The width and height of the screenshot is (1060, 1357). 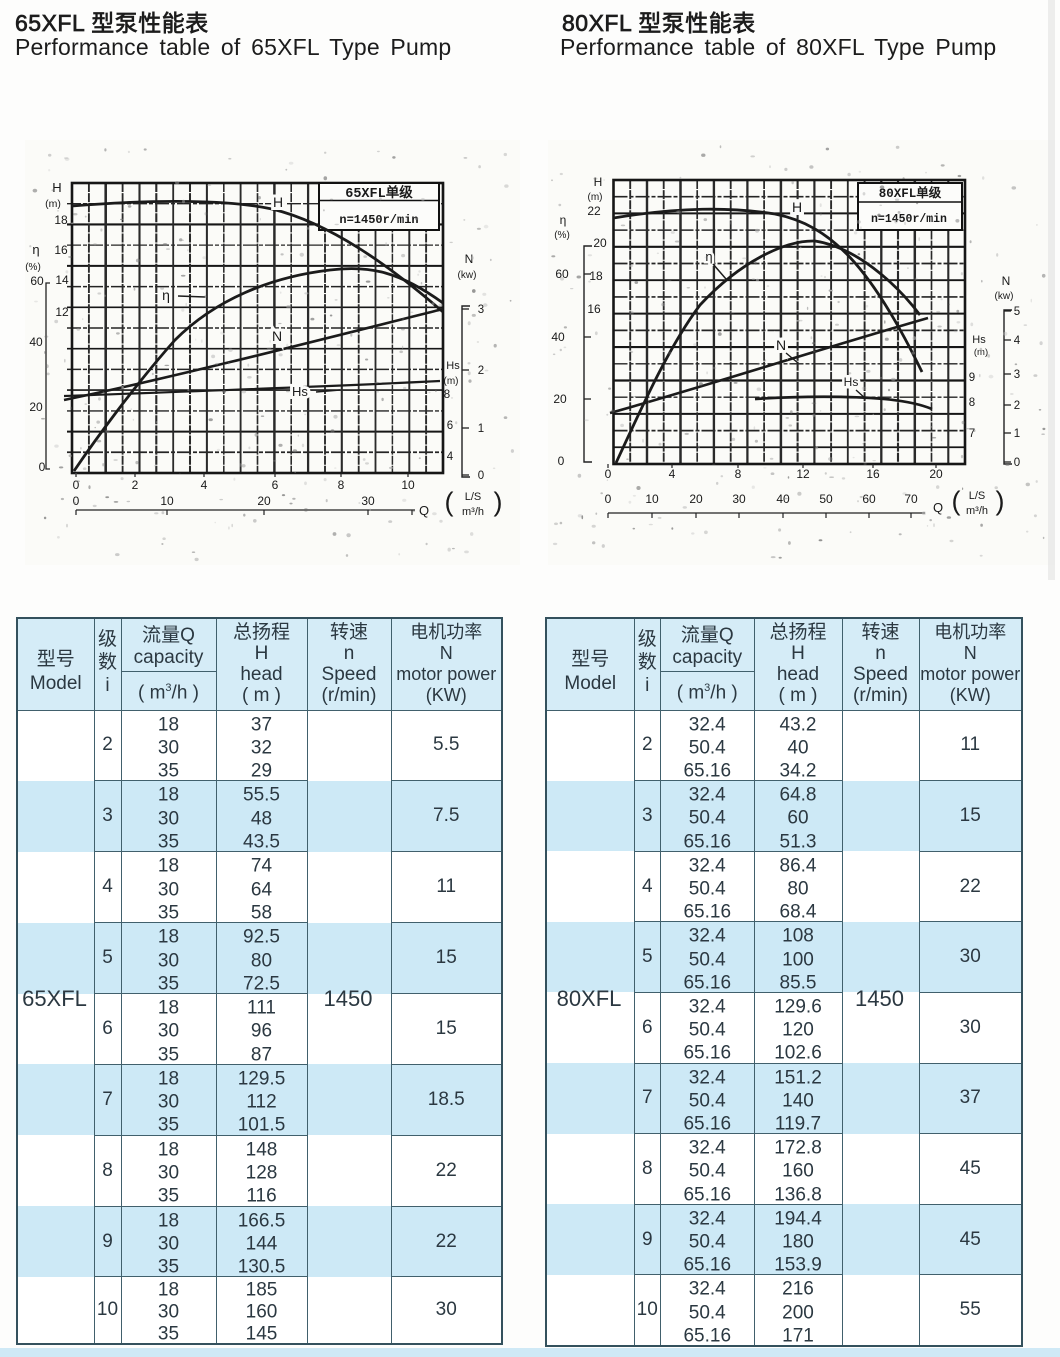 I want to click on svg-text: 14, so click(x=62, y=280).